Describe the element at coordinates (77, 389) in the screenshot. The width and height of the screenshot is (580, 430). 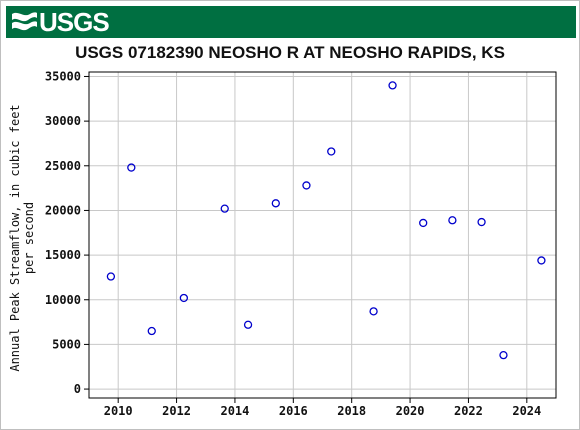
I see `y-tick-label: 0` at that location.